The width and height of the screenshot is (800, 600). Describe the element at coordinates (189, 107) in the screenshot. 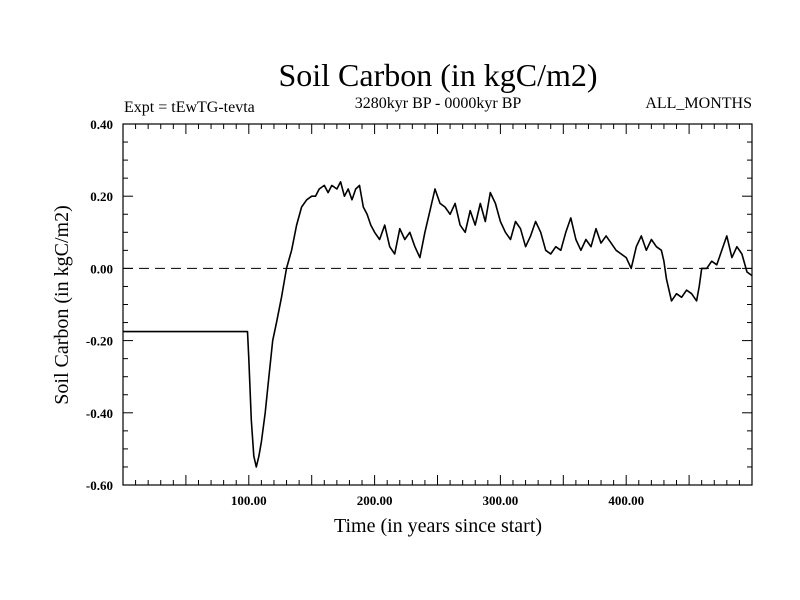

I see `experiment-label: Expt = tEwTG-tevta` at that location.